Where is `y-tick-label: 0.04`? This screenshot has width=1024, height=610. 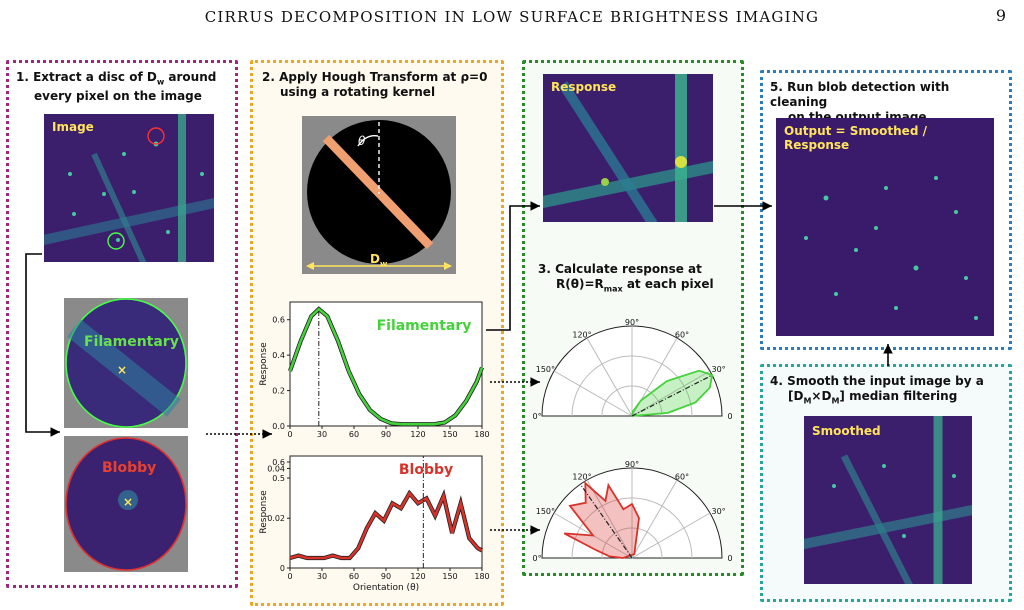 y-tick-label: 0.04 is located at coordinates (276, 468).